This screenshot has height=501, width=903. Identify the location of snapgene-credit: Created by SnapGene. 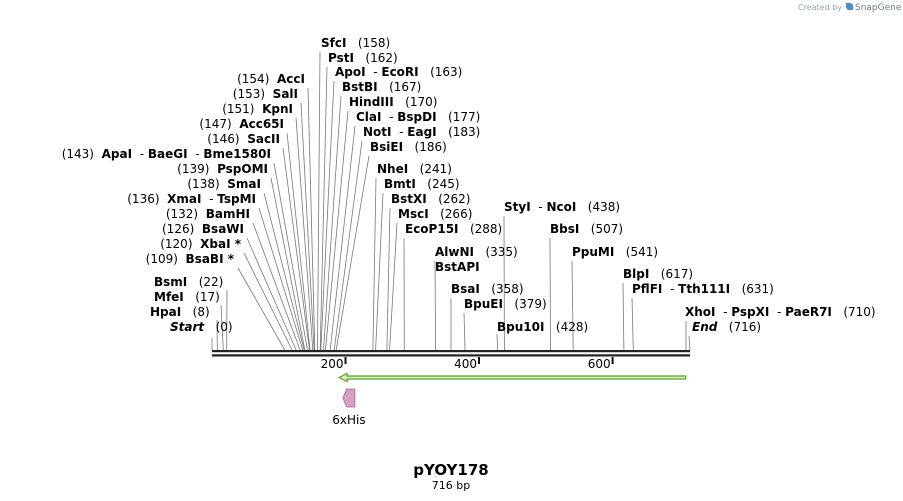
(850, 8).